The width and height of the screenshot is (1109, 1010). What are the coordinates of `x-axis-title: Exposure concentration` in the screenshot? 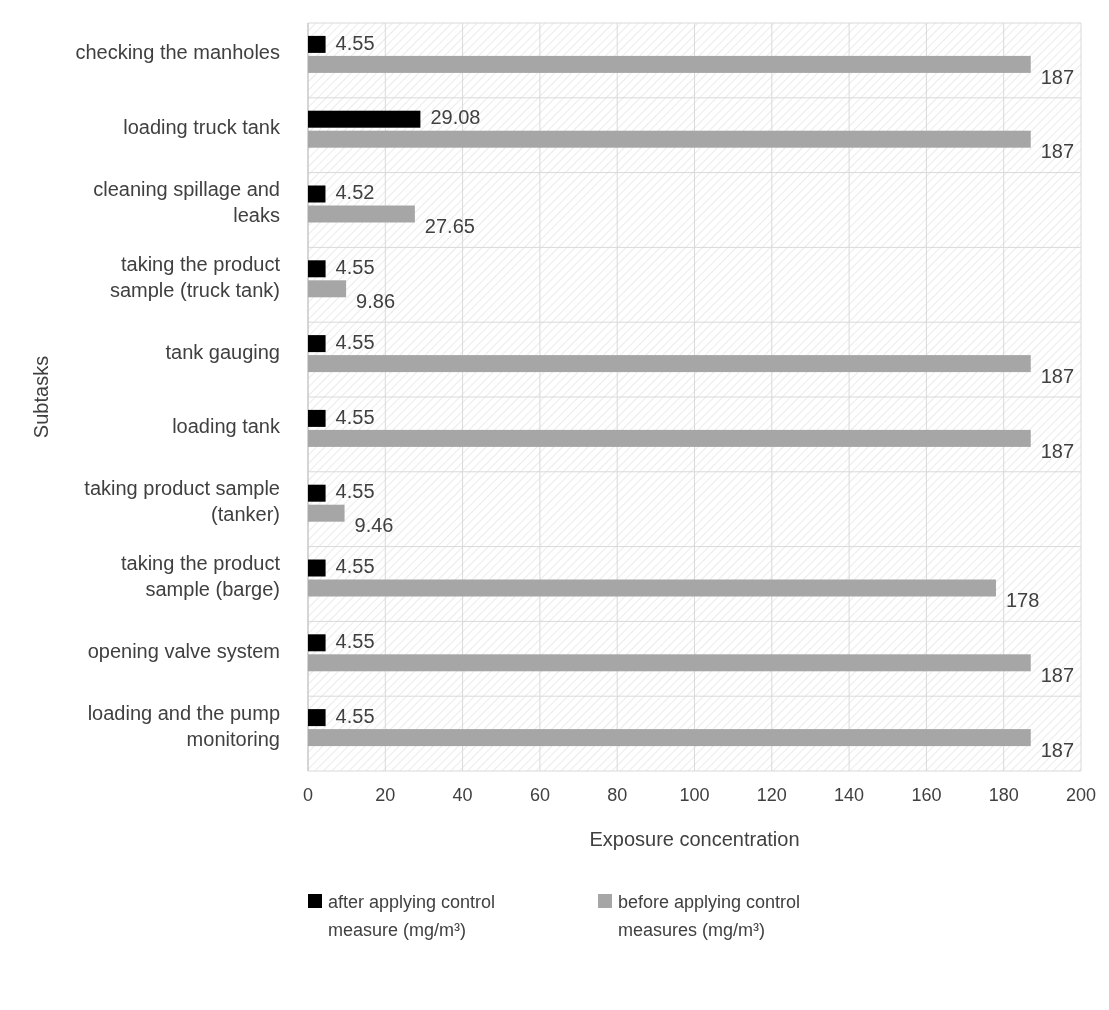 It's located at (694, 839).